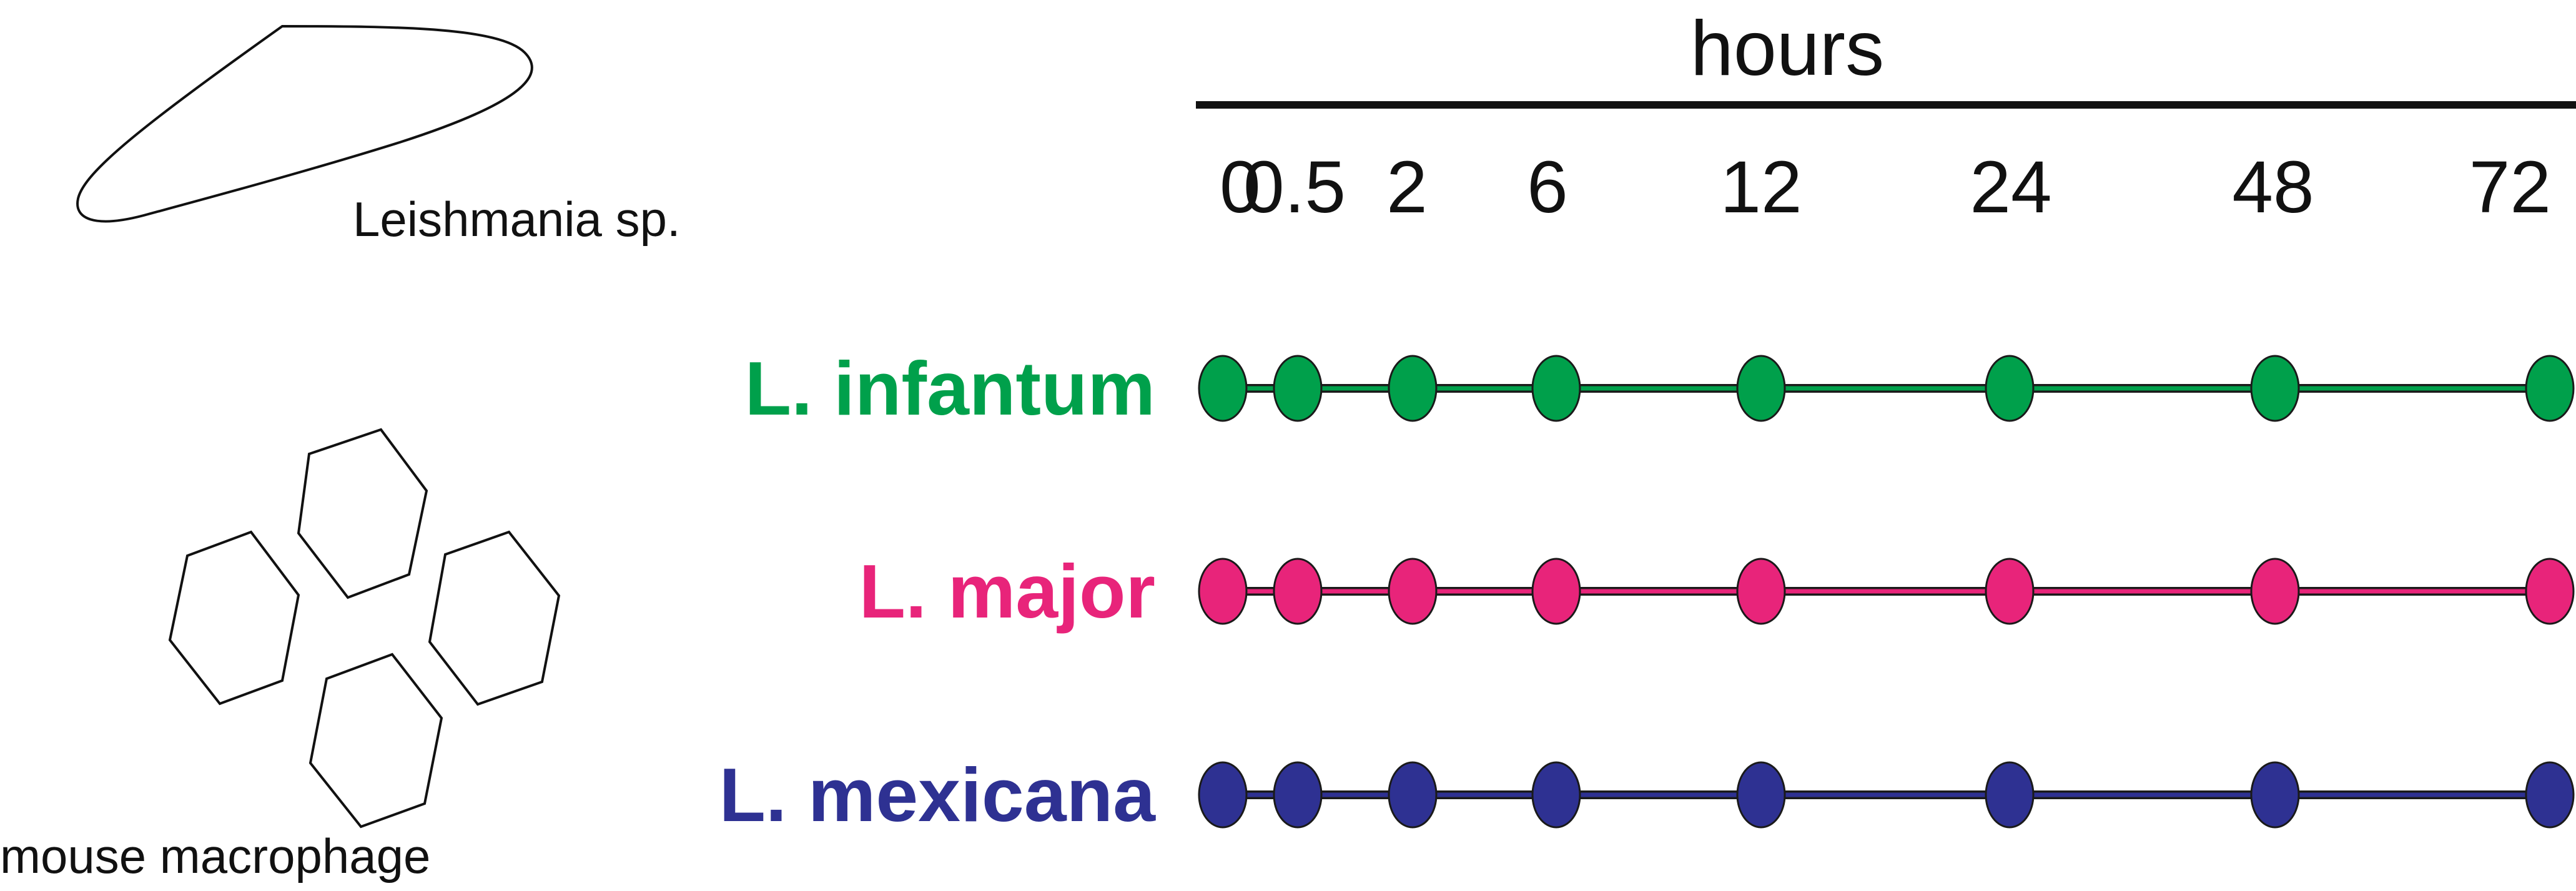 Image resolution: width=2576 pixels, height=891 pixels. What do you see at coordinates (1761, 187) in the screenshot?
I see `timepoint-label: 12` at bounding box center [1761, 187].